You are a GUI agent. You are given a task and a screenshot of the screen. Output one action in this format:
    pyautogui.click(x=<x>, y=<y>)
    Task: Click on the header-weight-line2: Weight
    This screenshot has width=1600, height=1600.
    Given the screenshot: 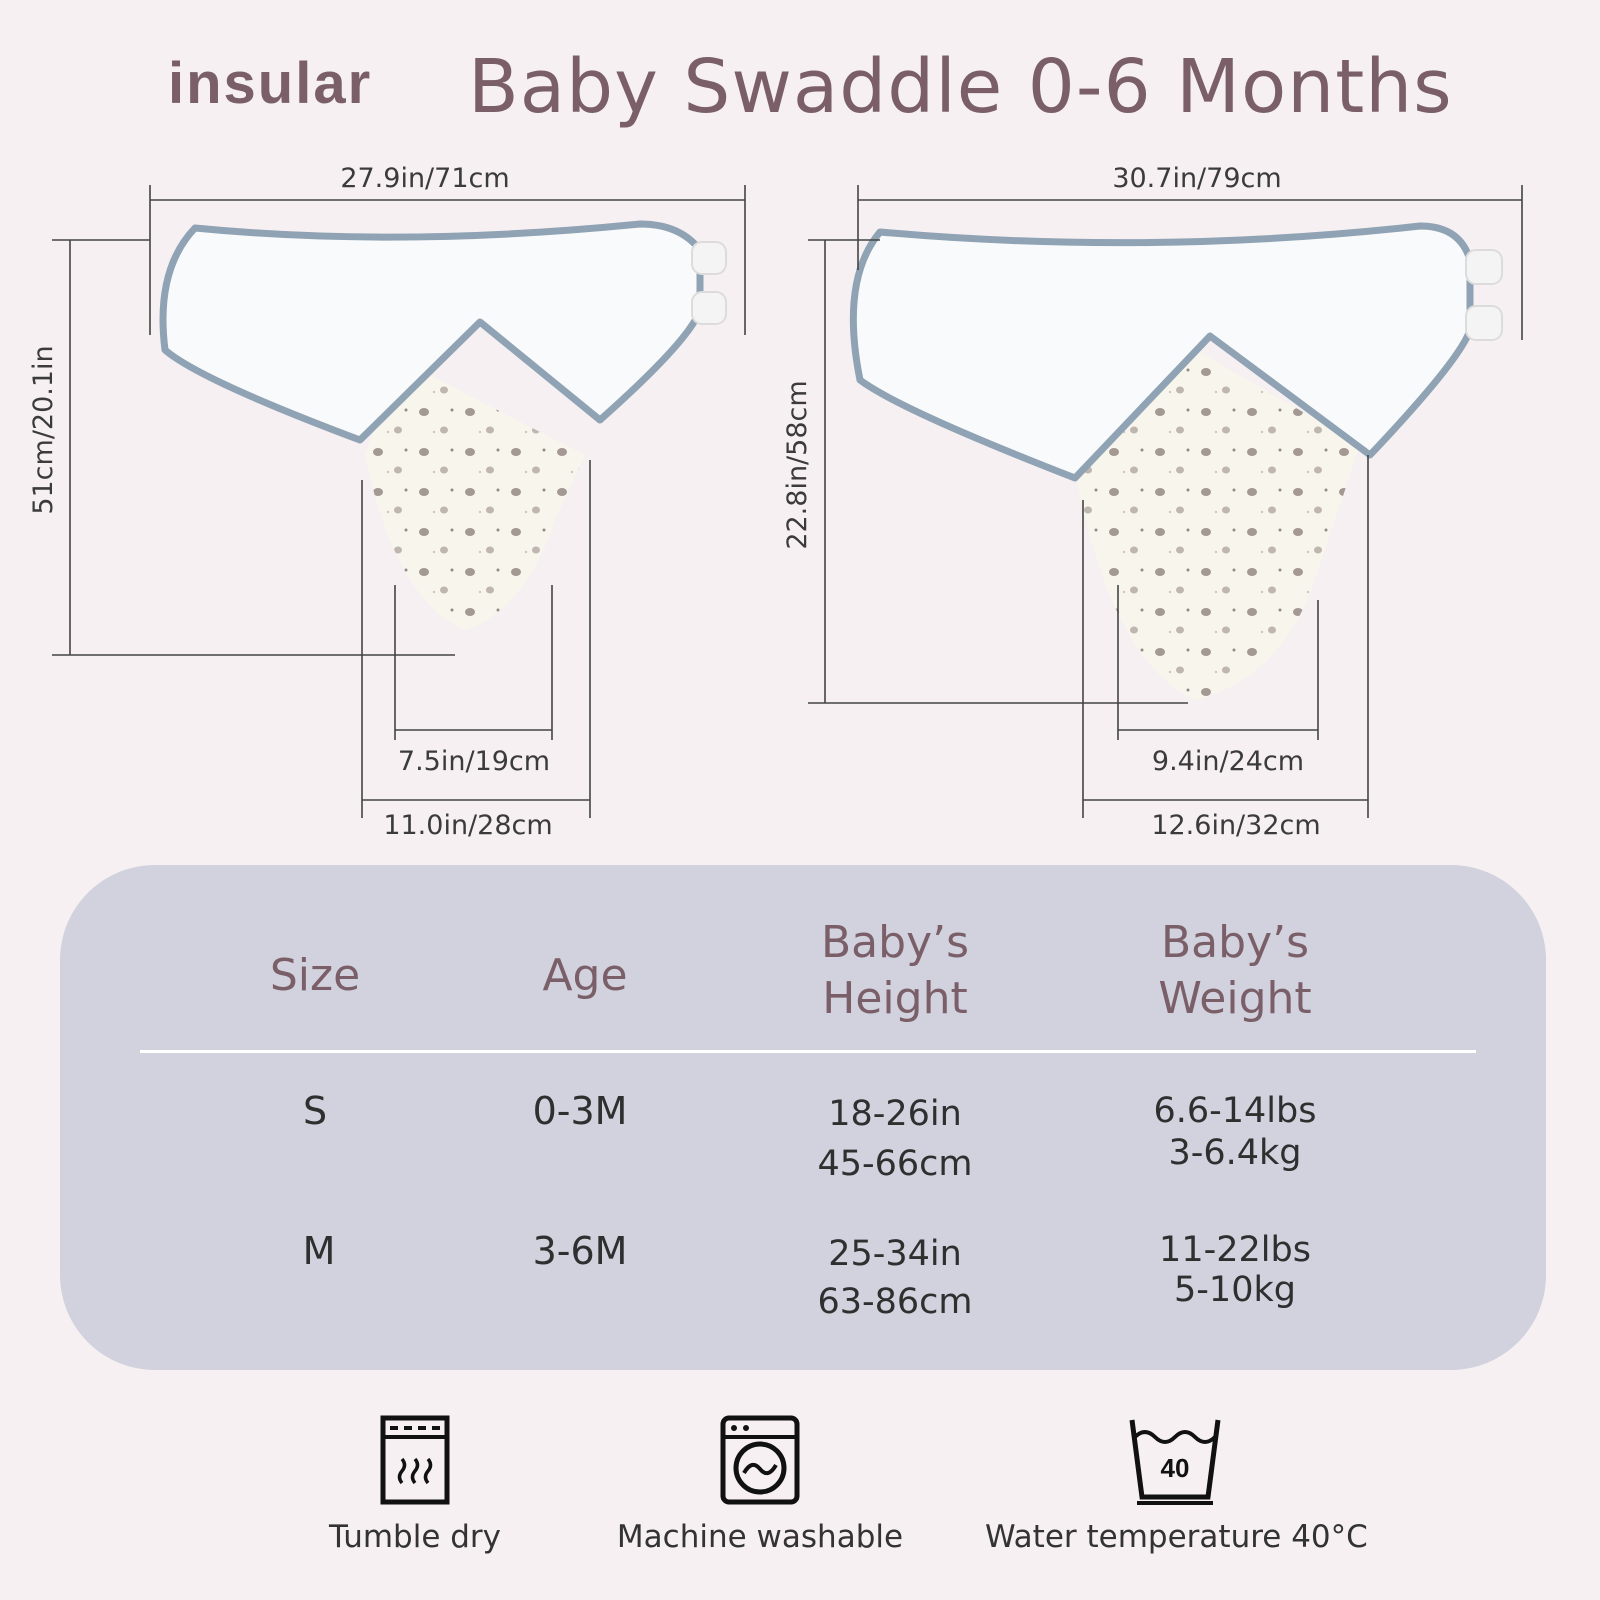 What is the action you would take?
    pyautogui.click(x=1235, y=998)
    